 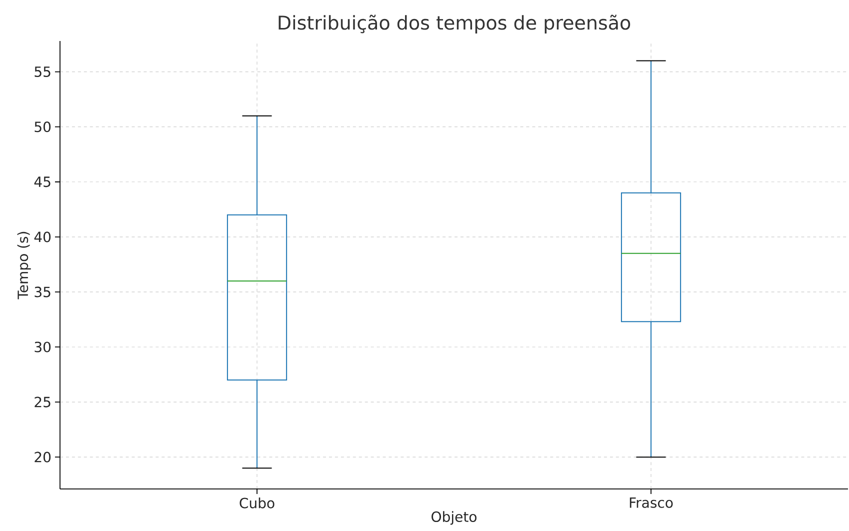 I want to click on x-axis-title: Objeto, so click(x=454, y=518).